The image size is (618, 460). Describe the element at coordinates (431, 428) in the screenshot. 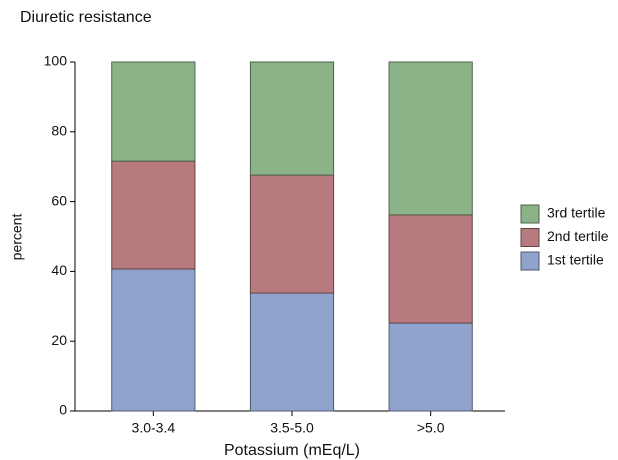

I see `x-tick-label: >5.0` at that location.